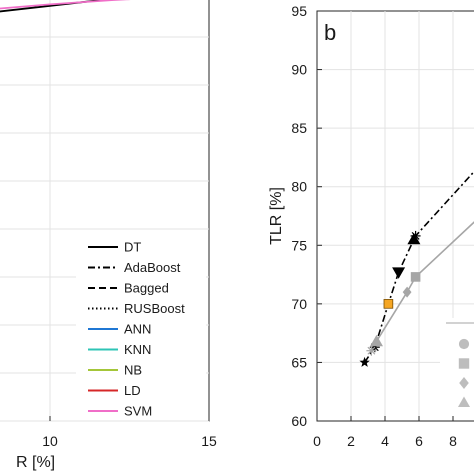 This screenshot has height=474, width=474. Describe the element at coordinates (138, 411) in the screenshot. I see `legend-label-svm: SVM` at that location.